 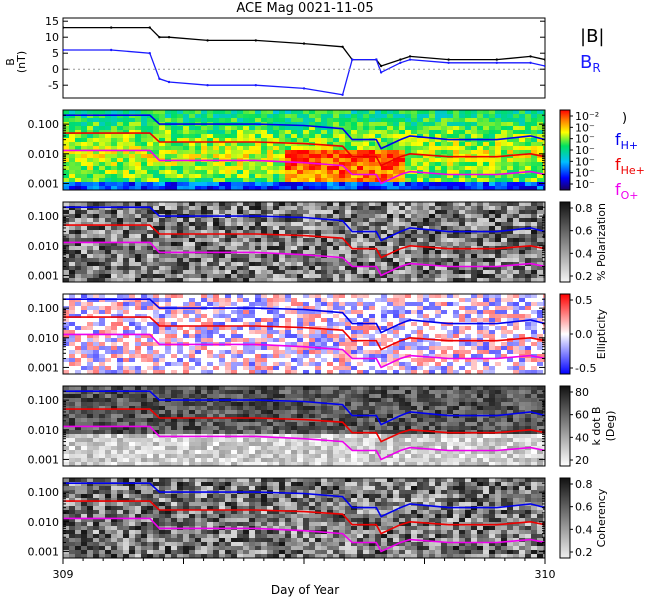 What do you see at coordinates (610, 426) in the screenshot?
I see `colorbar-subtitle: (Deg)` at bounding box center [610, 426].